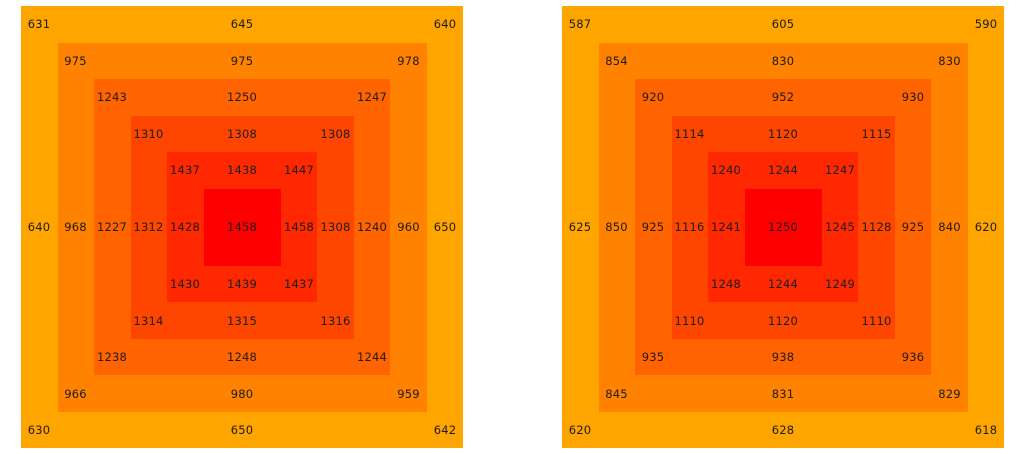 The height and width of the screenshot is (454, 1024). I want to click on ring-3-r-value: 1308, so click(335, 227).